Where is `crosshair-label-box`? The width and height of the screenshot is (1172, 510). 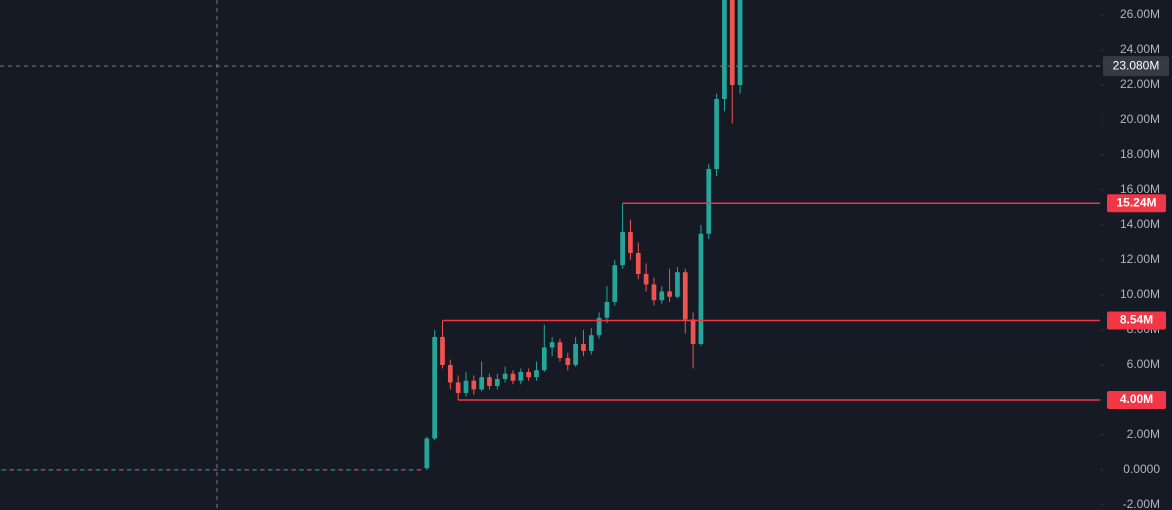
crosshair-label-box is located at coordinates (1136, 66).